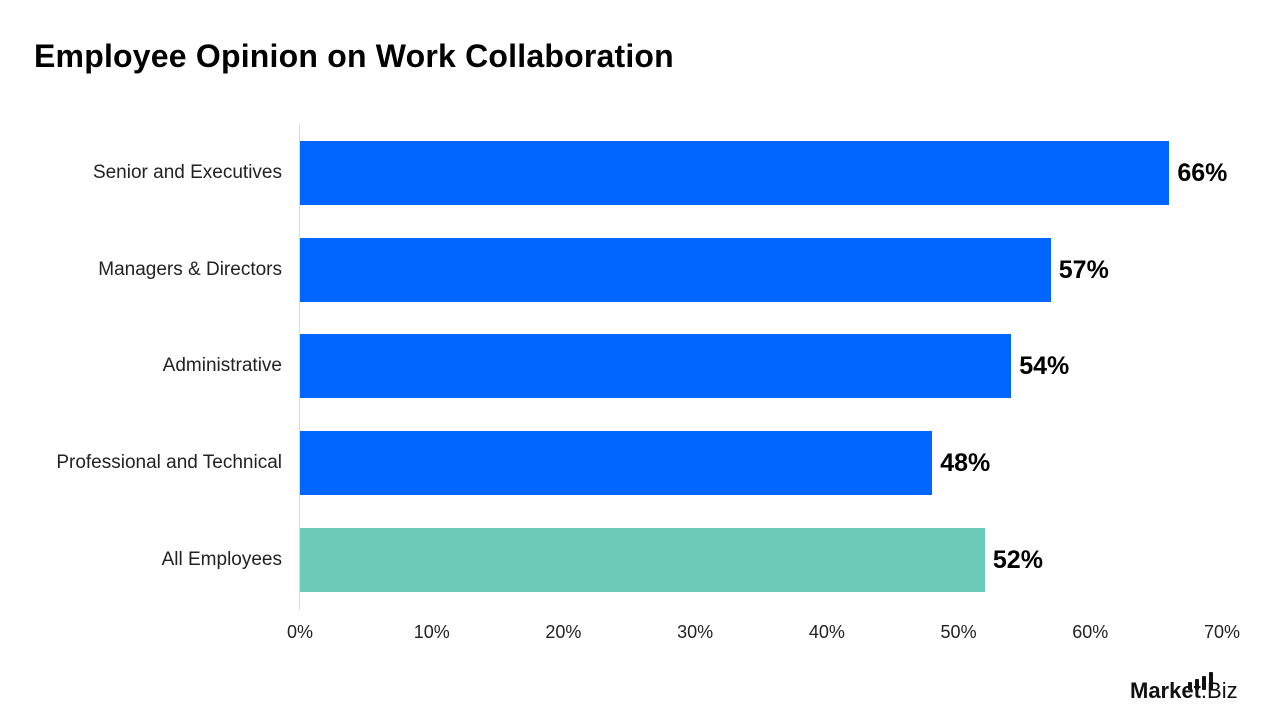  I want to click on marketbiz-logo: Market.Biz, so click(1195, 688).